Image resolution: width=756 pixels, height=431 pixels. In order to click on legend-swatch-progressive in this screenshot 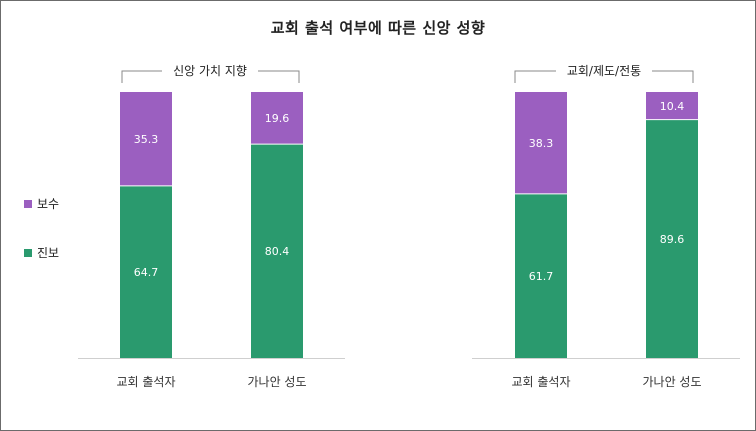, I will do `click(28, 252)`.